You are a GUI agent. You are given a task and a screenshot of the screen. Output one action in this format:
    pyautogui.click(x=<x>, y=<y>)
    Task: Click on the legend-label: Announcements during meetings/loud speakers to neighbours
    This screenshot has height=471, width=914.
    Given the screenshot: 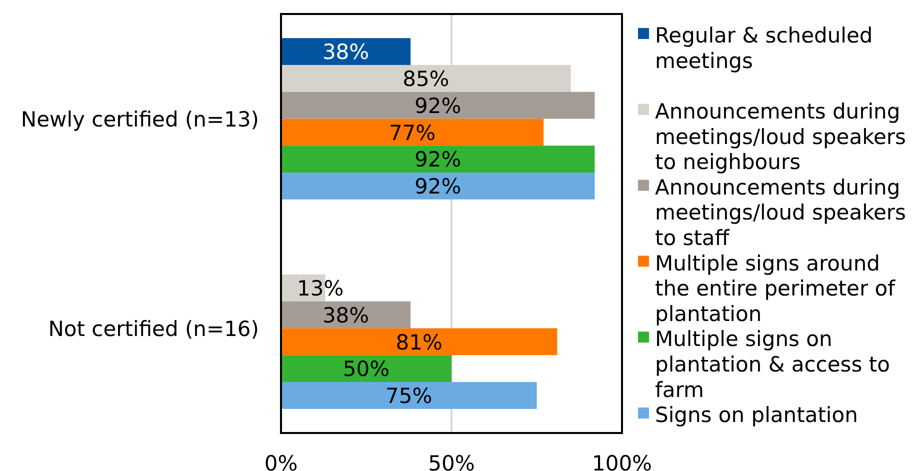 What is the action you would take?
    pyautogui.click(x=780, y=136)
    